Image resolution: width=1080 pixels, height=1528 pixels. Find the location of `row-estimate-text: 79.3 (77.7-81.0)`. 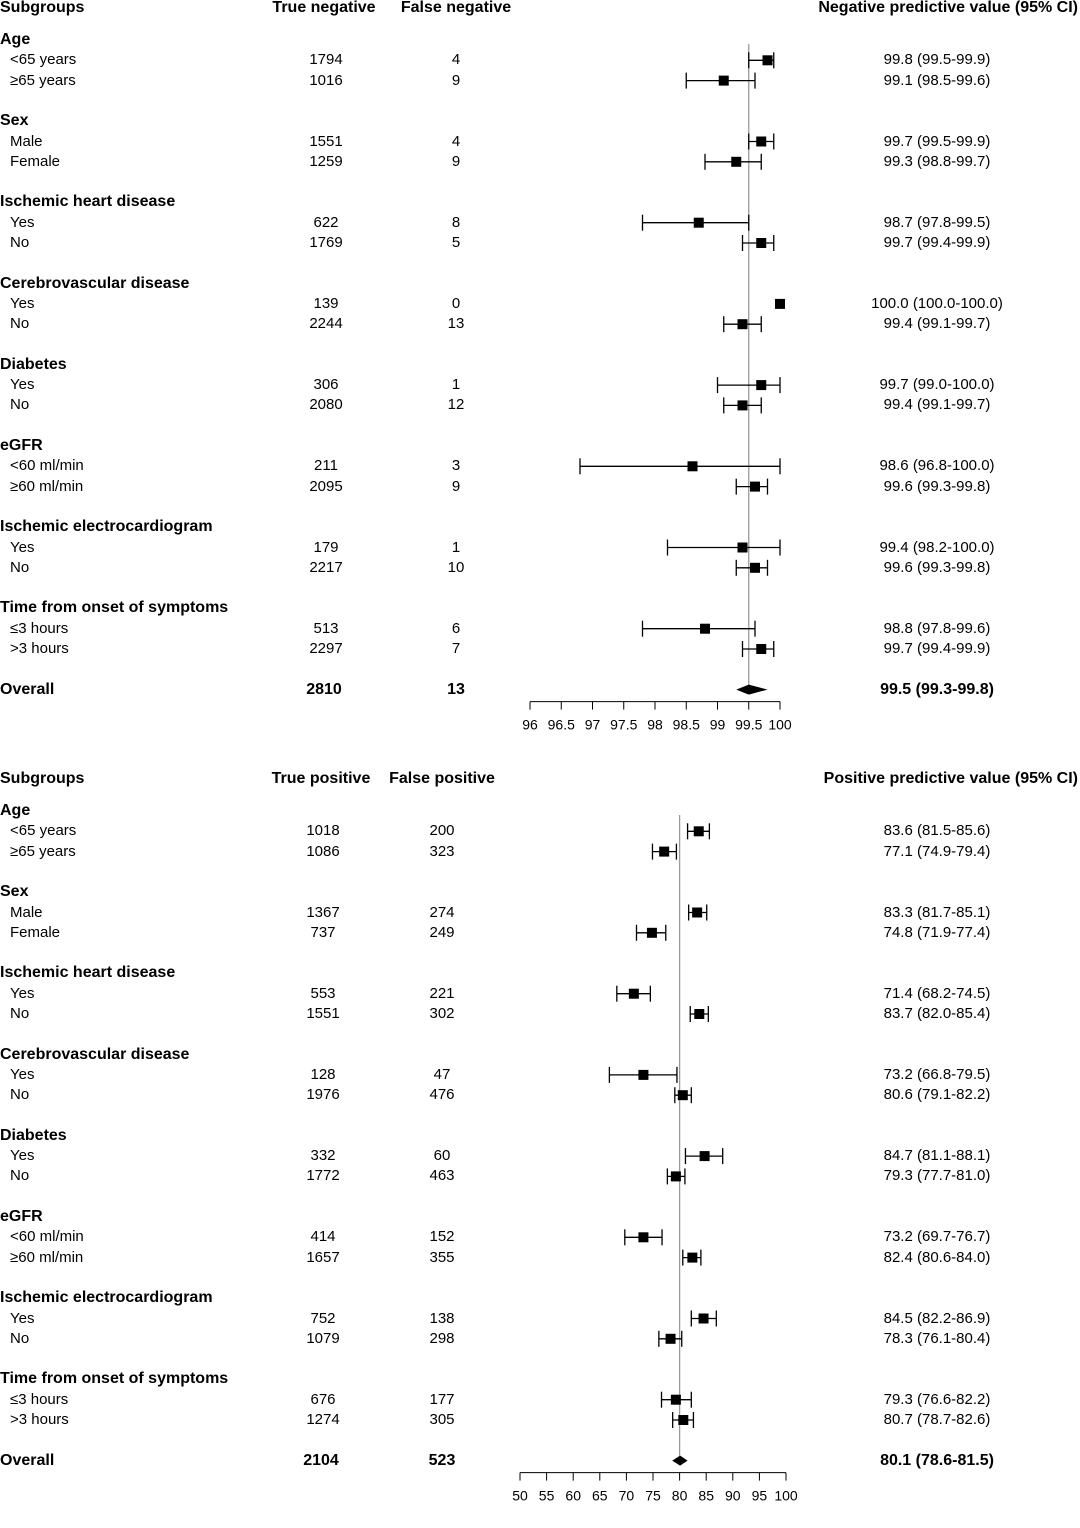

row-estimate-text: 79.3 (77.7-81.0) is located at coordinates (937, 1176).